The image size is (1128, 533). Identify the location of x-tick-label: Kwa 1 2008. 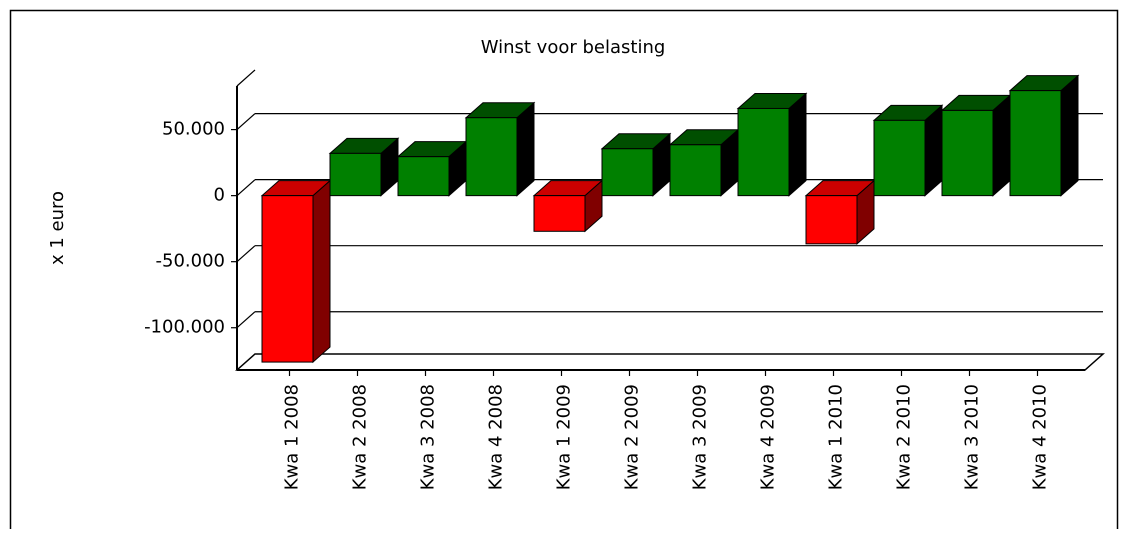
(292, 437).